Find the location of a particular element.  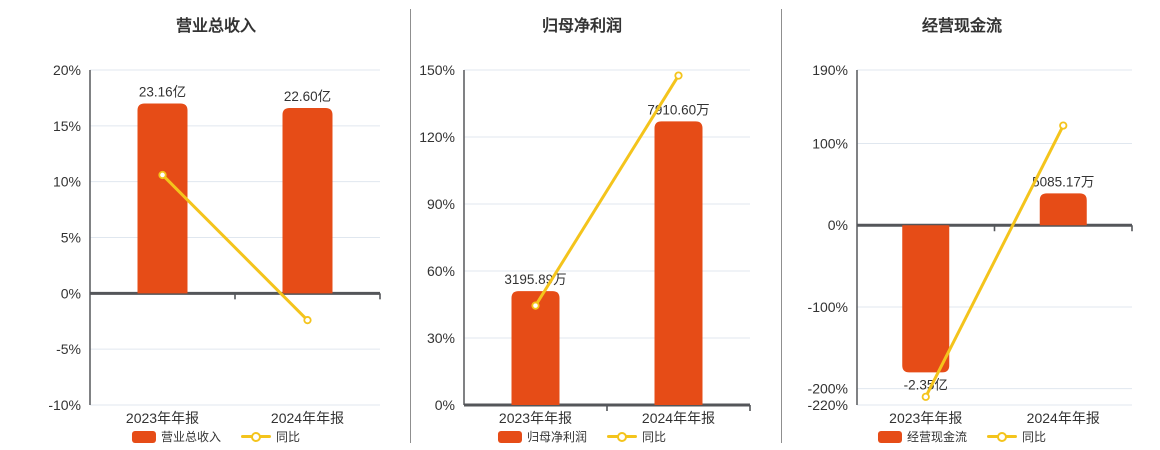

y-axis-tick-label: 10% is located at coordinates (67, 182).